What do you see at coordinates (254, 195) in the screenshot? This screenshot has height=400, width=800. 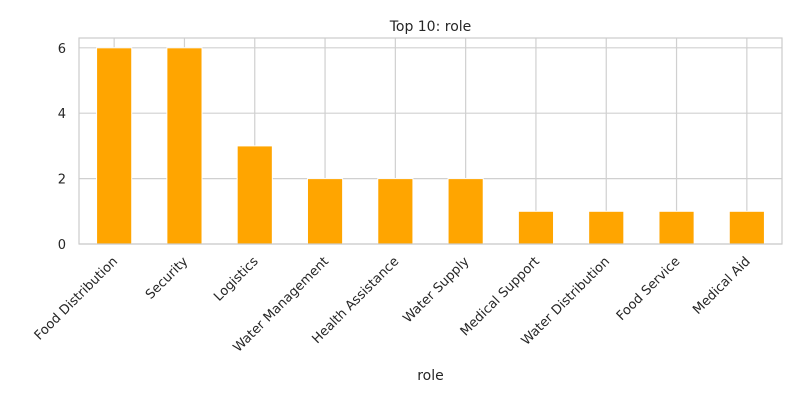 I see `bar-logistics` at bounding box center [254, 195].